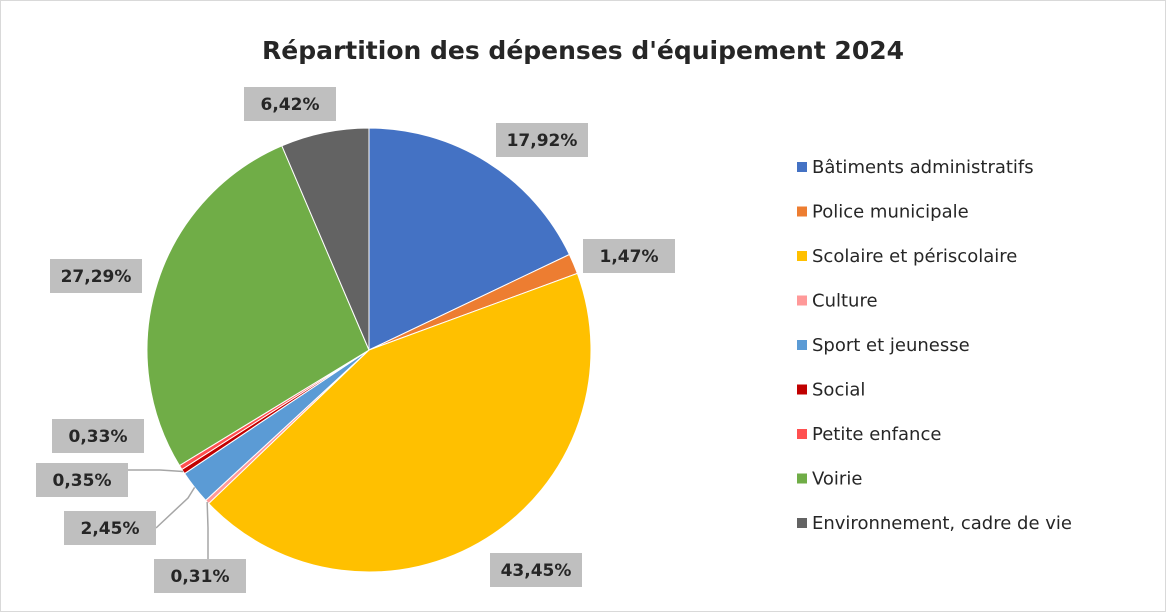 Image resolution: width=1166 pixels, height=612 pixels. I want to click on legend-label: Voirie, so click(837, 479).